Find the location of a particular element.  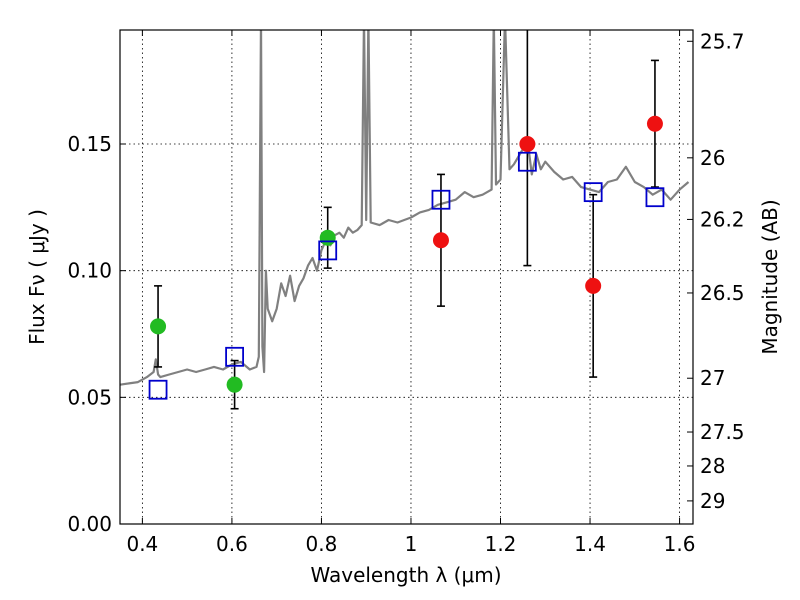

x-tick-label: 0.4 is located at coordinates (142, 544).